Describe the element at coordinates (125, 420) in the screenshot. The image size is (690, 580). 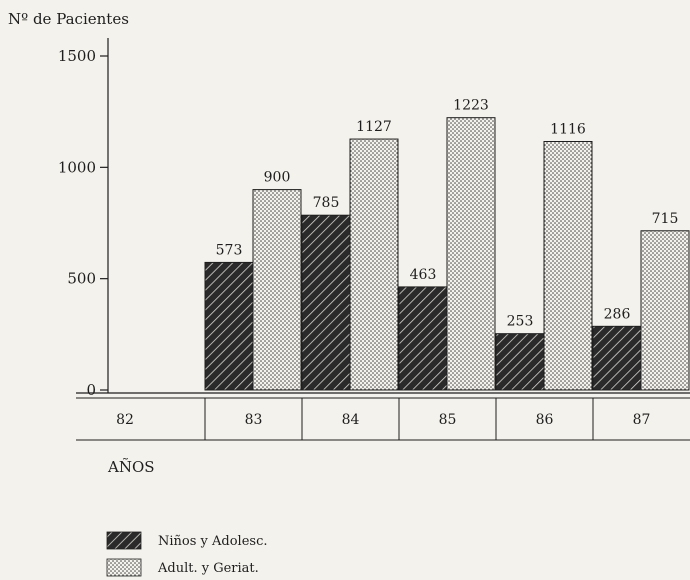
I see `x-tick-label: 82` at that location.